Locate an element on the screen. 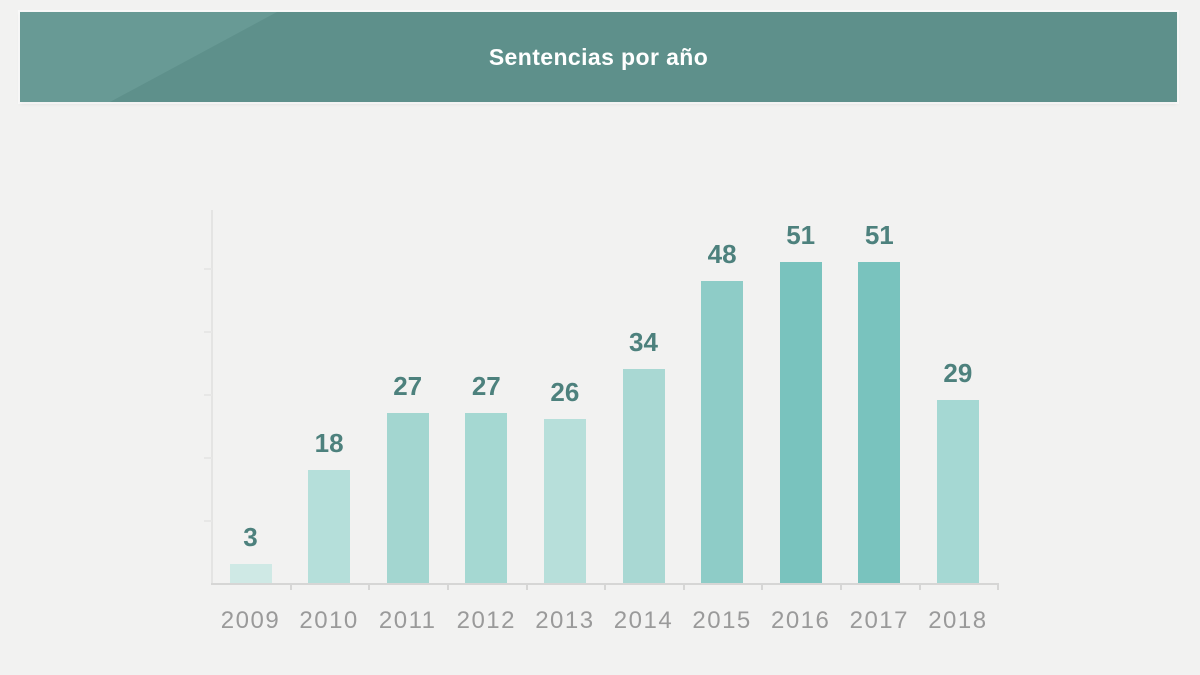 This screenshot has height=675, width=1200. x-axis-category-label: 2010 is located at coordinates (329, 620).